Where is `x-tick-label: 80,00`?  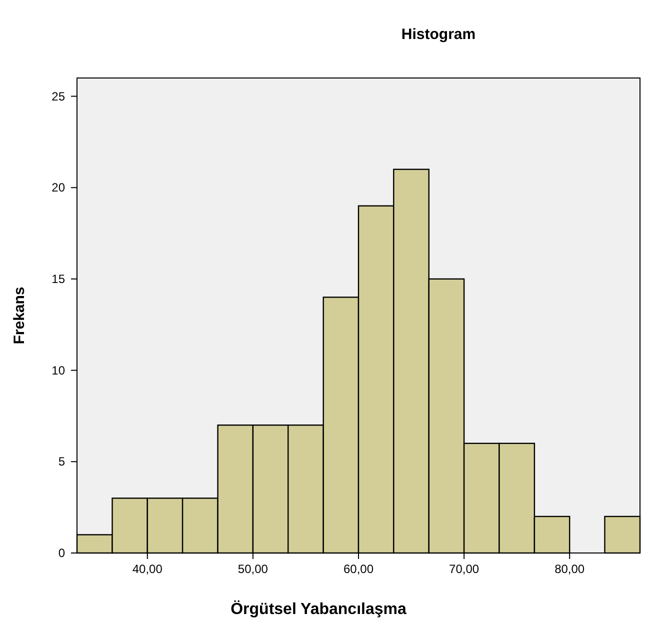 x-tick-label: 80,00 is located at coordinates (569, 569).